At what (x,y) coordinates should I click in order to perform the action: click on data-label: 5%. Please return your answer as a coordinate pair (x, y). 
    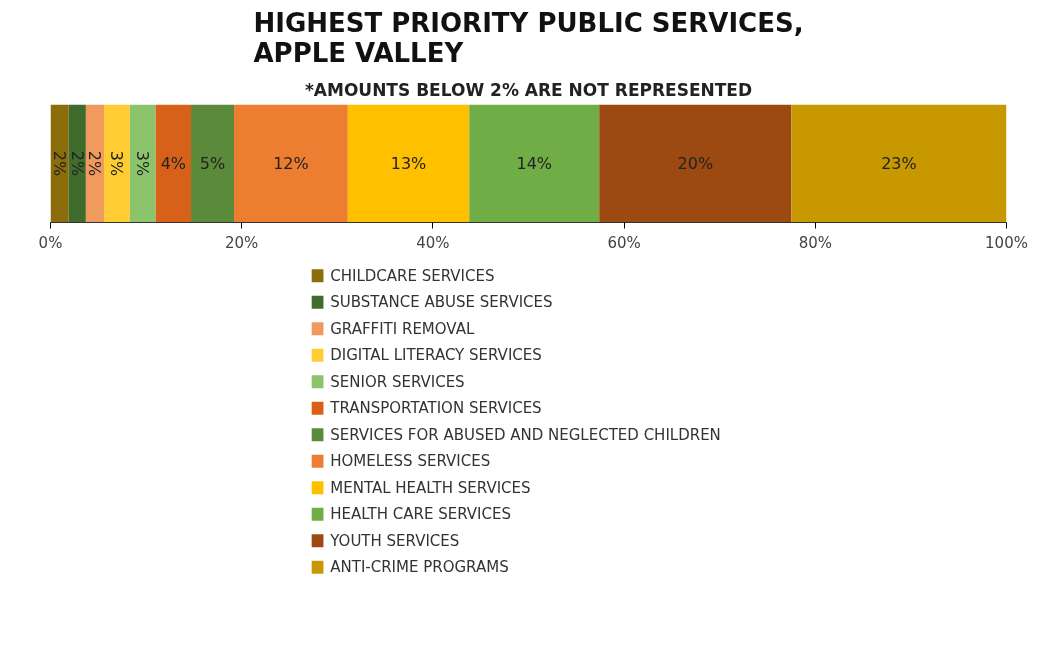
    Looking at the image, I should click on (212, 163).